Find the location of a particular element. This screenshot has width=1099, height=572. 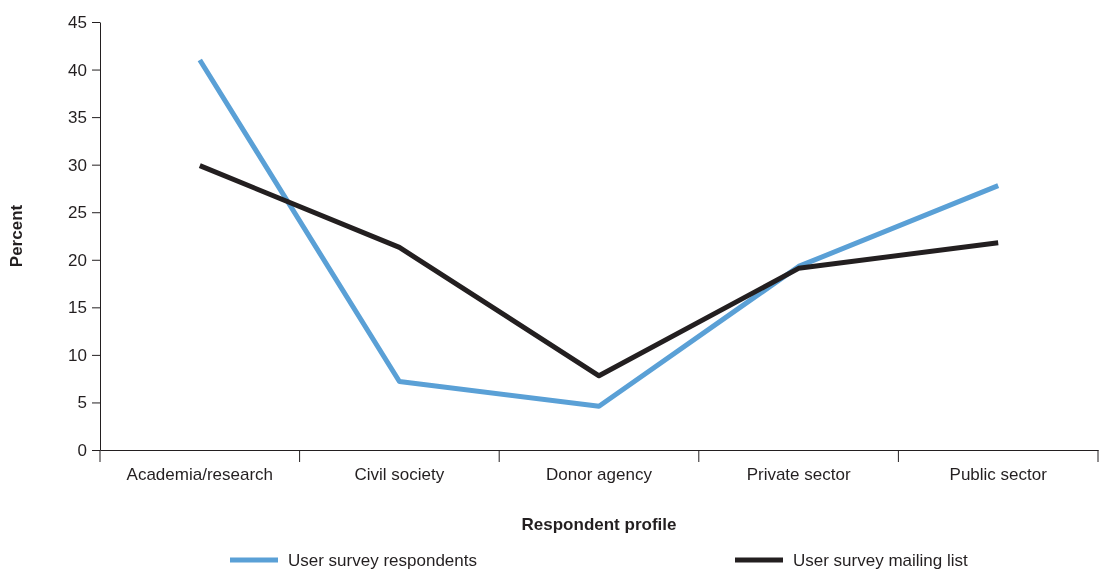

legend-label: User survey respondents is located at coordinates (382, 560).